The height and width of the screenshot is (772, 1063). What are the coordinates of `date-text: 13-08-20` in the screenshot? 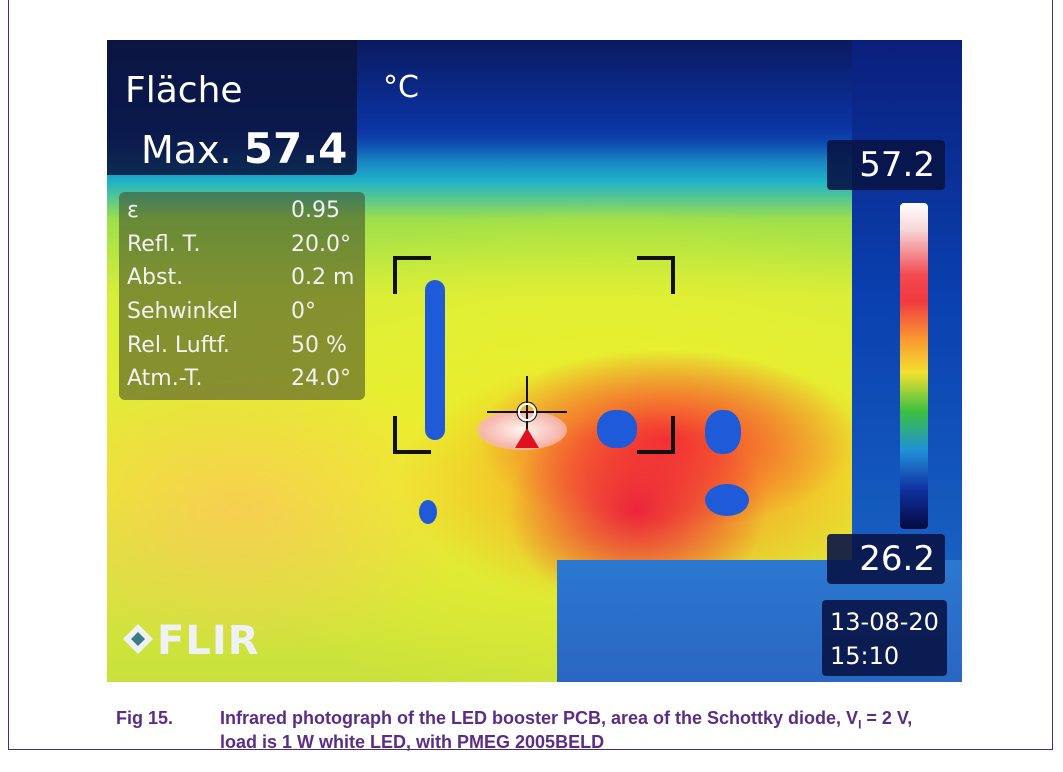 It's located at (884, 622).